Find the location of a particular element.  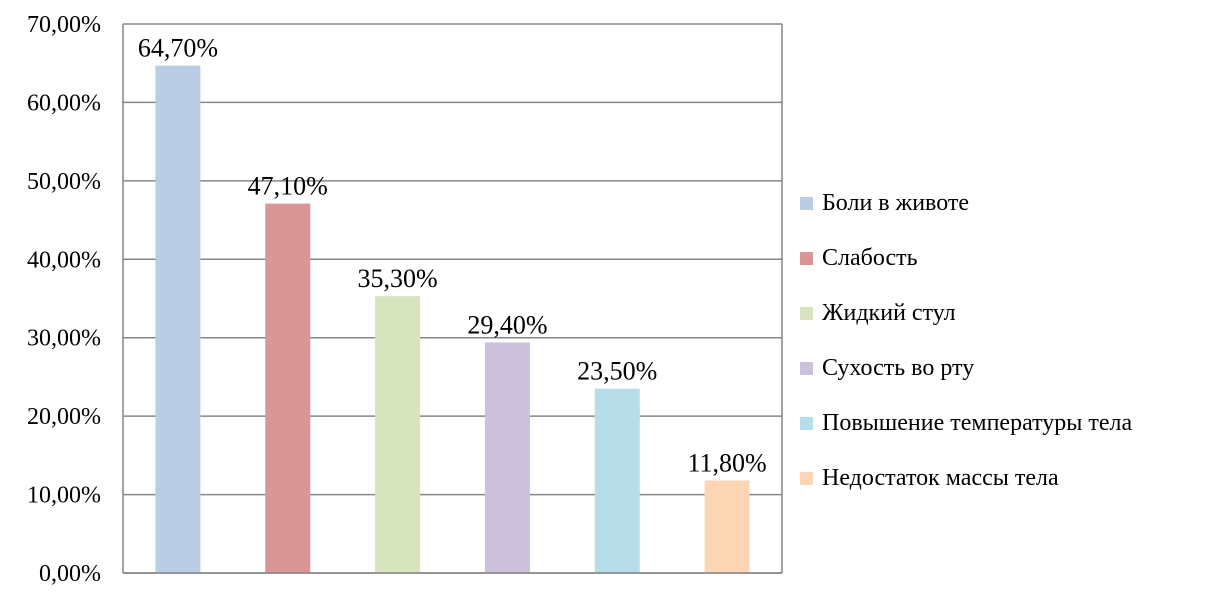

data-label: 29,40% is located at coordinates (507, 324).